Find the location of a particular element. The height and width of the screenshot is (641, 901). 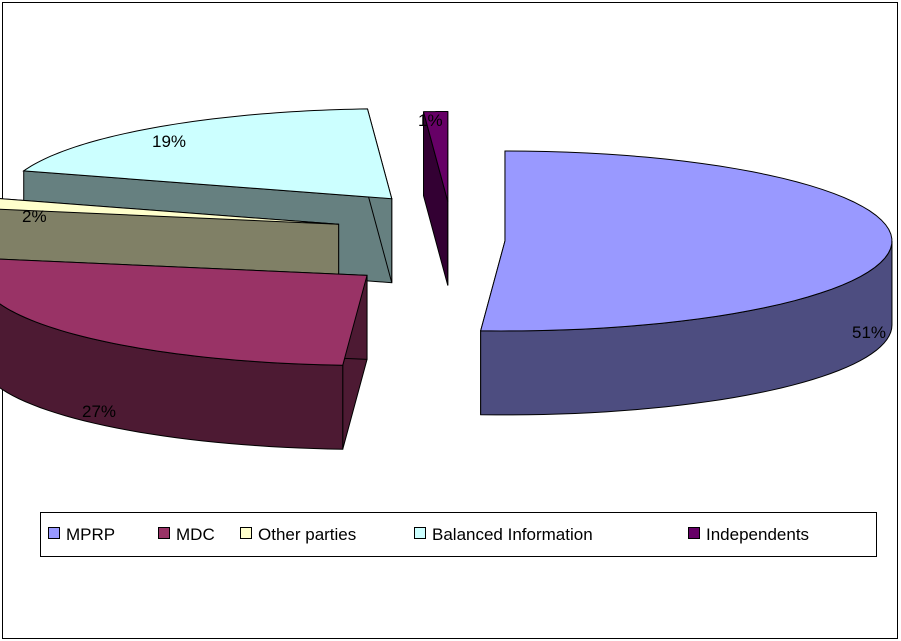

slice-independents is located at coordinates (435, 156).